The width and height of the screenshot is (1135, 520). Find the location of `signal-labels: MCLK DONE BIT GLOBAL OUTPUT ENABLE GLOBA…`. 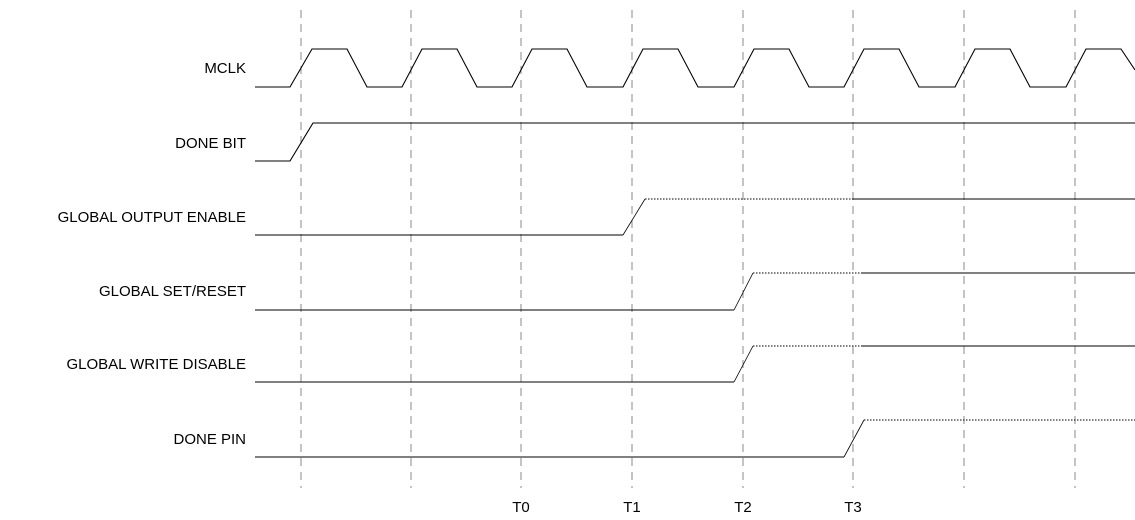

signal-labels: MCLK DONE BIT GLOBAL OUTPUT ENABLE GLOBA… is located at coordinates (152, 254).